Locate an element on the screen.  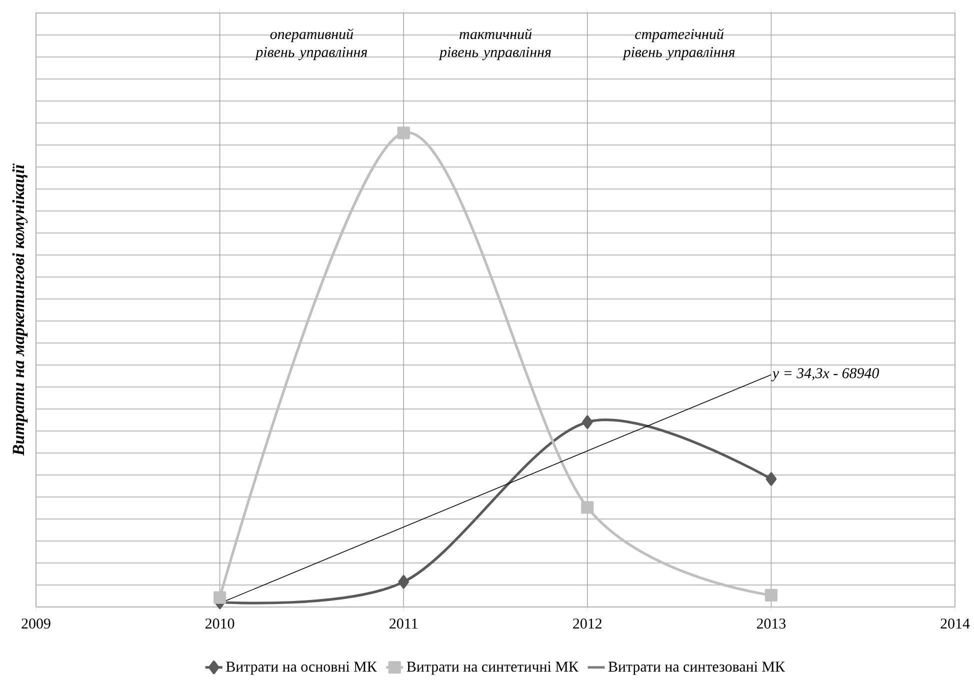
legend-label: Витрати на основні МК is located at coordinates (301, 668).